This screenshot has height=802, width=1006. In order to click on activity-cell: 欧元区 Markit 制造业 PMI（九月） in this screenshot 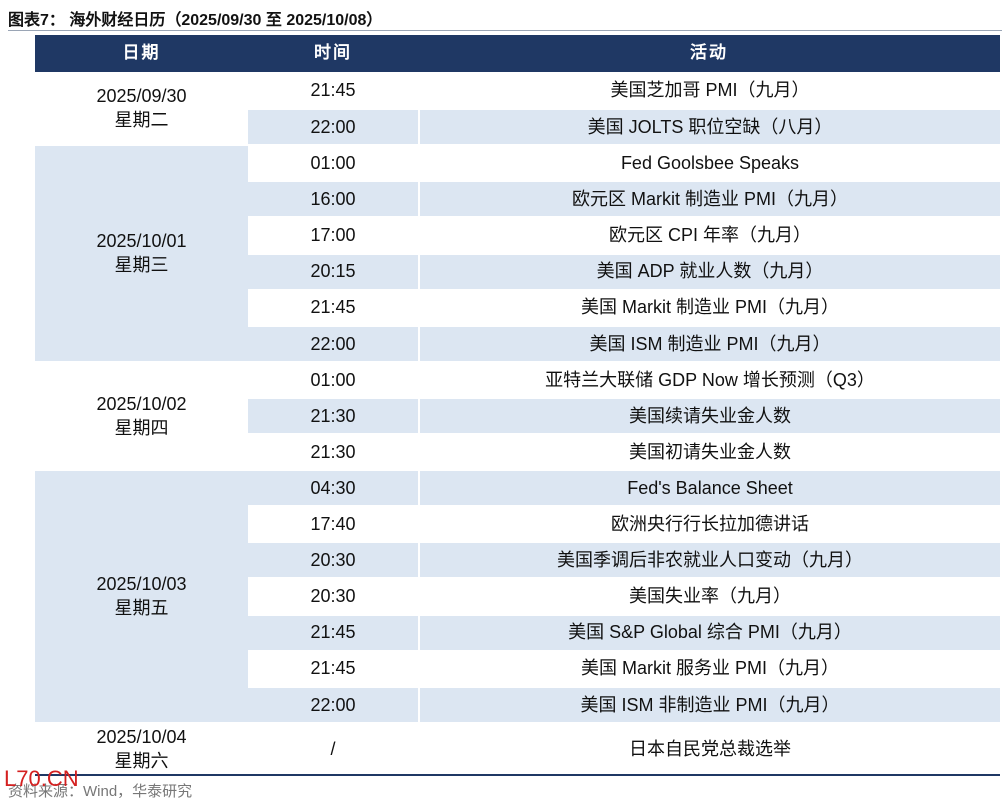, I will do `click(710, 198)`.